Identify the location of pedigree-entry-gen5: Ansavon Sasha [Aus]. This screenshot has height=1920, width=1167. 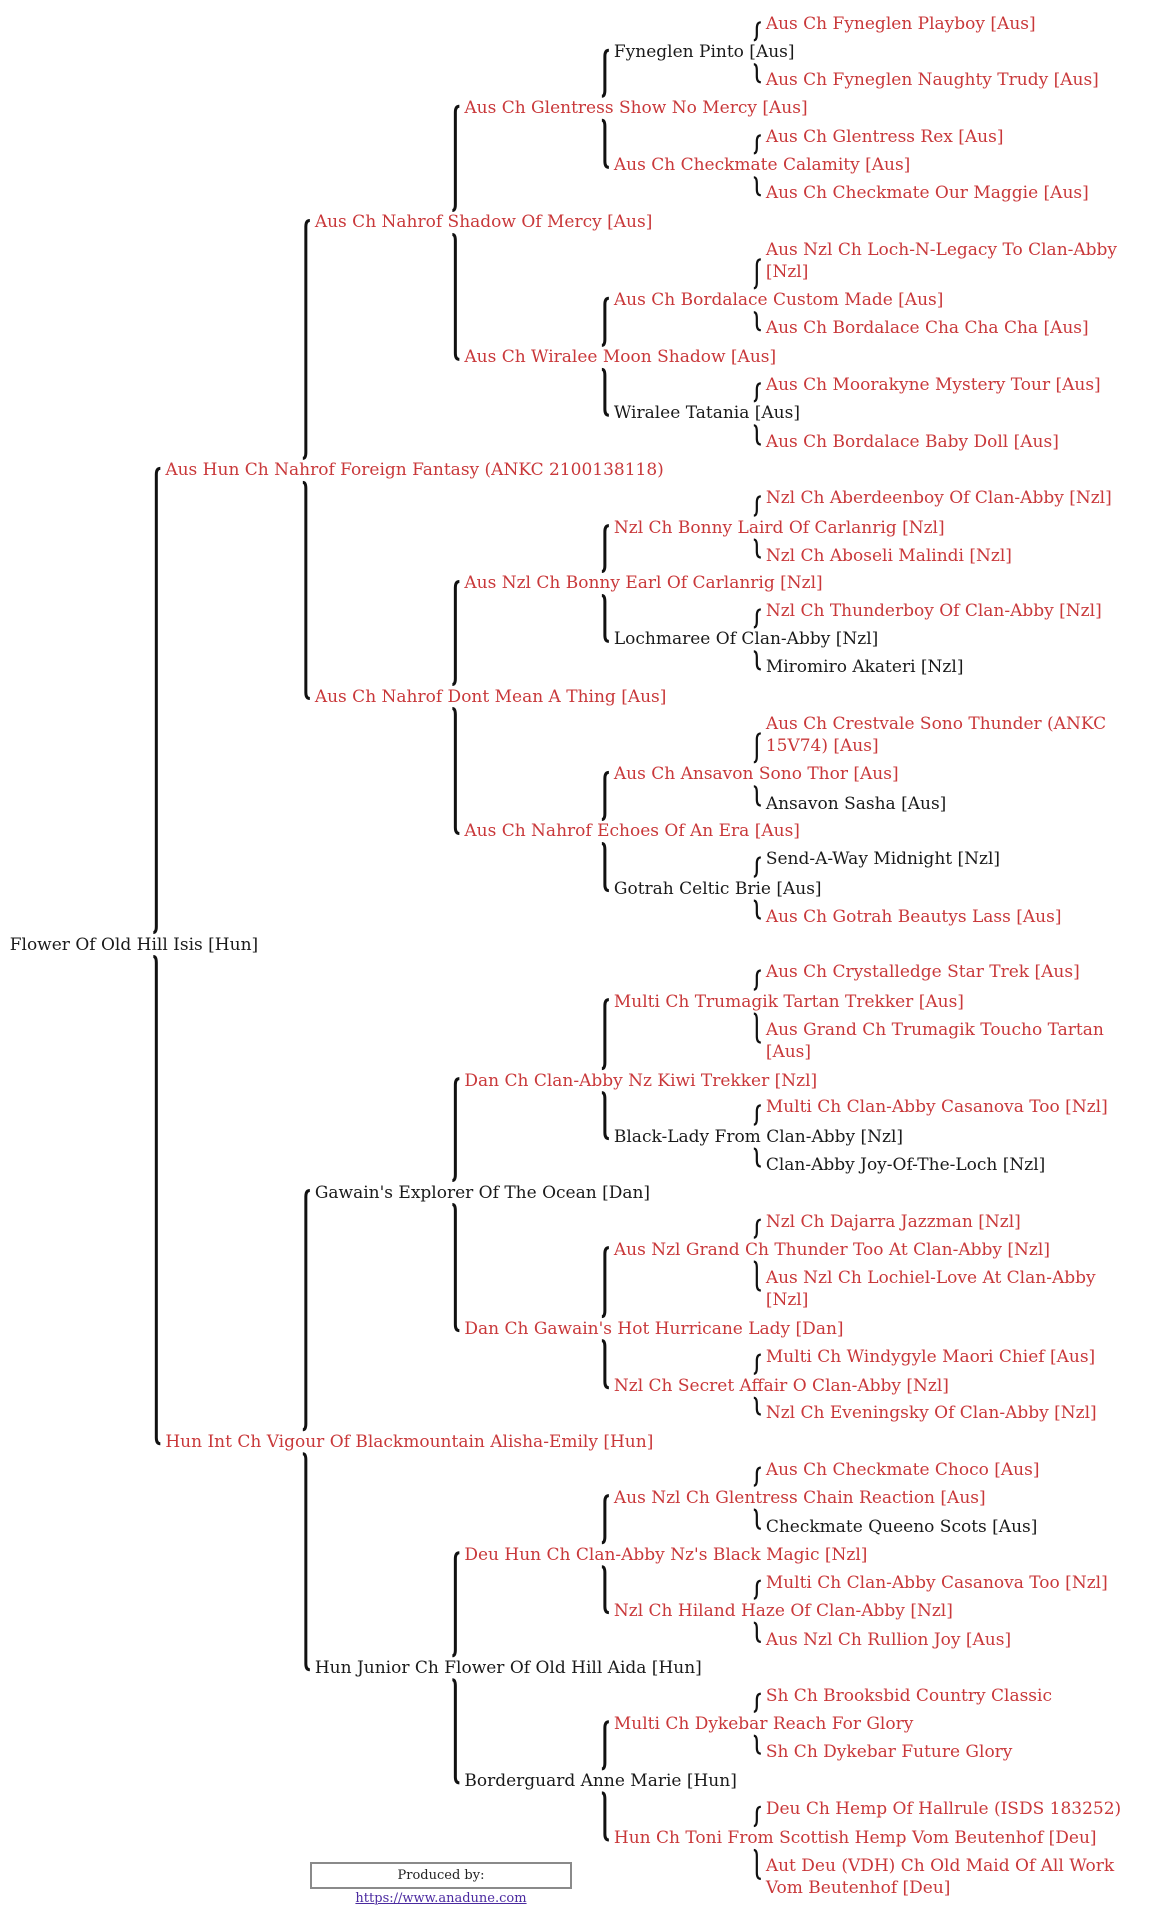
(856, 803).